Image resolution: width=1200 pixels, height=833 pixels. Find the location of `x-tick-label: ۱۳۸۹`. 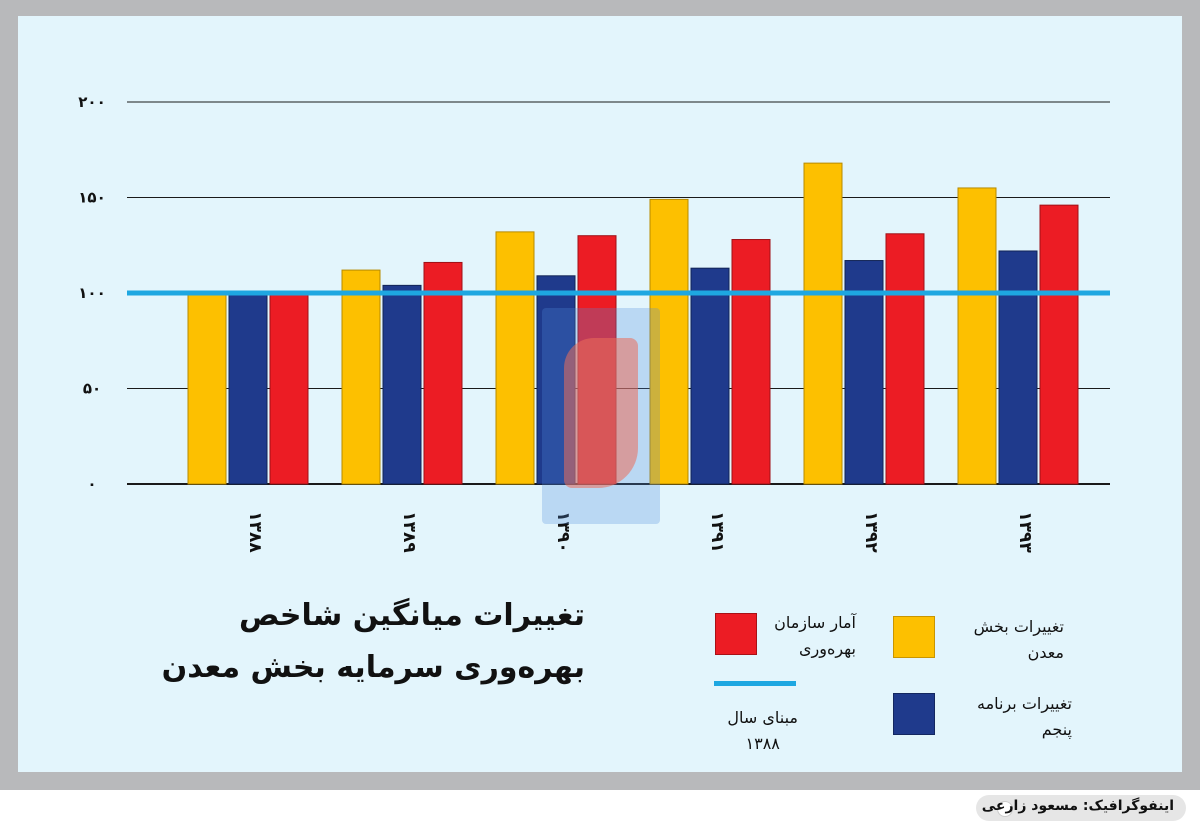

x-tick-label: ۱۳۸۹ is located at coordinates (409, 532).